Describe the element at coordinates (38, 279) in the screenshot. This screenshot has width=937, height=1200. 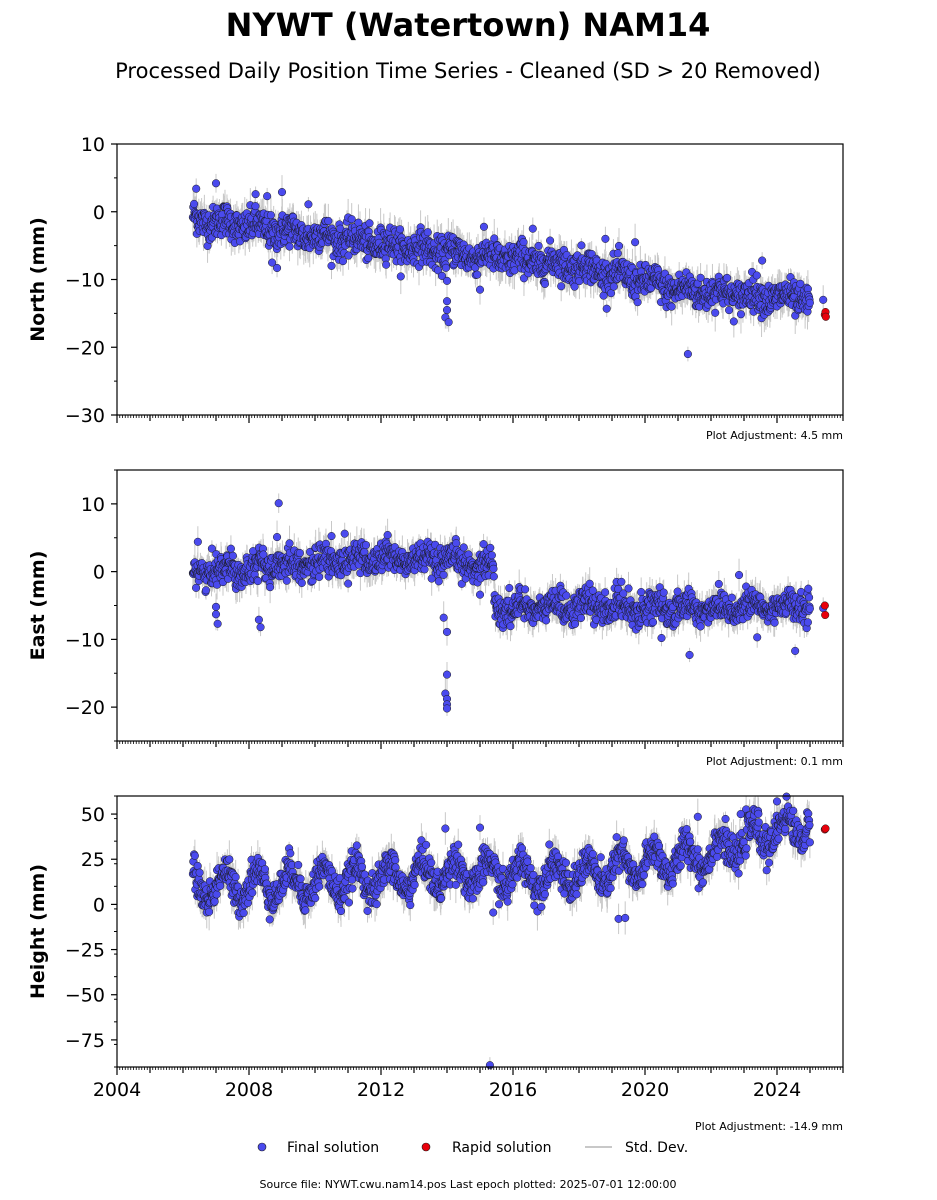
I see `north-y-axis-label: North (mm)` at that location.